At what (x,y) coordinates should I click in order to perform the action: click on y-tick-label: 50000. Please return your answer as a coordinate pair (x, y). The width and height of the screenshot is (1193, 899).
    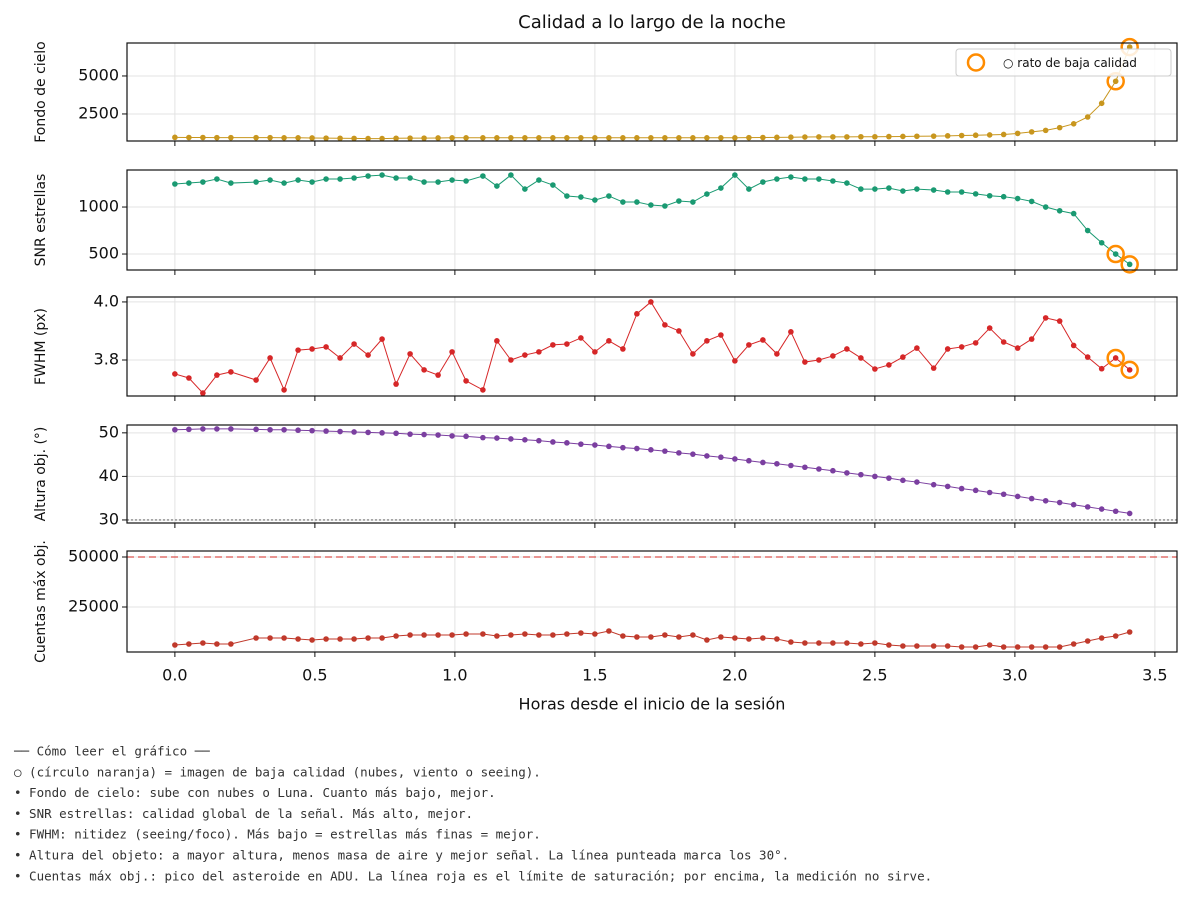
    Looking at the image, I should click on (93, 556).